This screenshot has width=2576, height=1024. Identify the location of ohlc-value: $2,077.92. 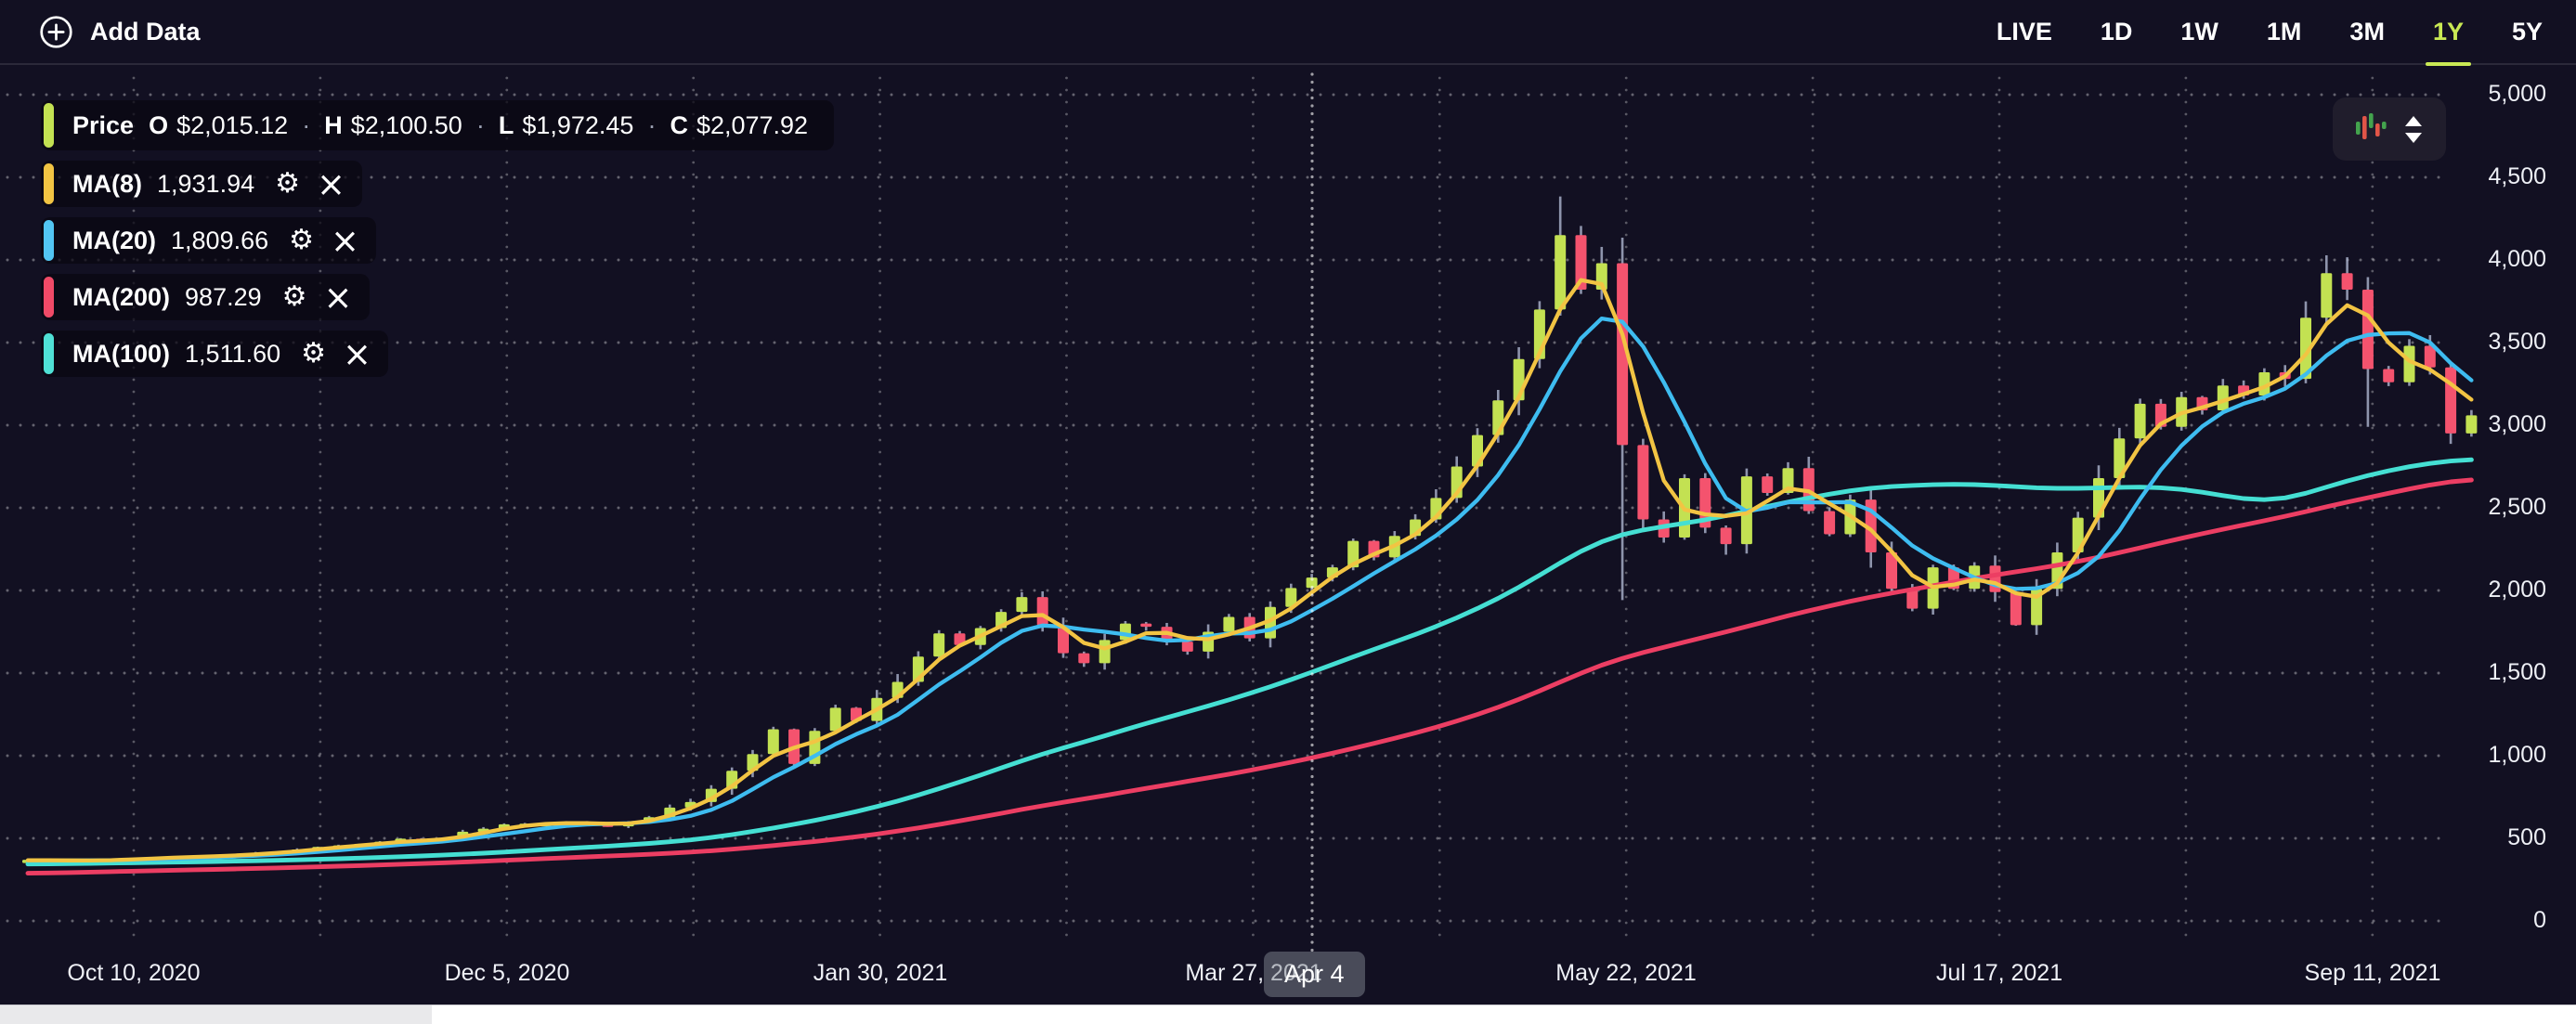
(753, 124).